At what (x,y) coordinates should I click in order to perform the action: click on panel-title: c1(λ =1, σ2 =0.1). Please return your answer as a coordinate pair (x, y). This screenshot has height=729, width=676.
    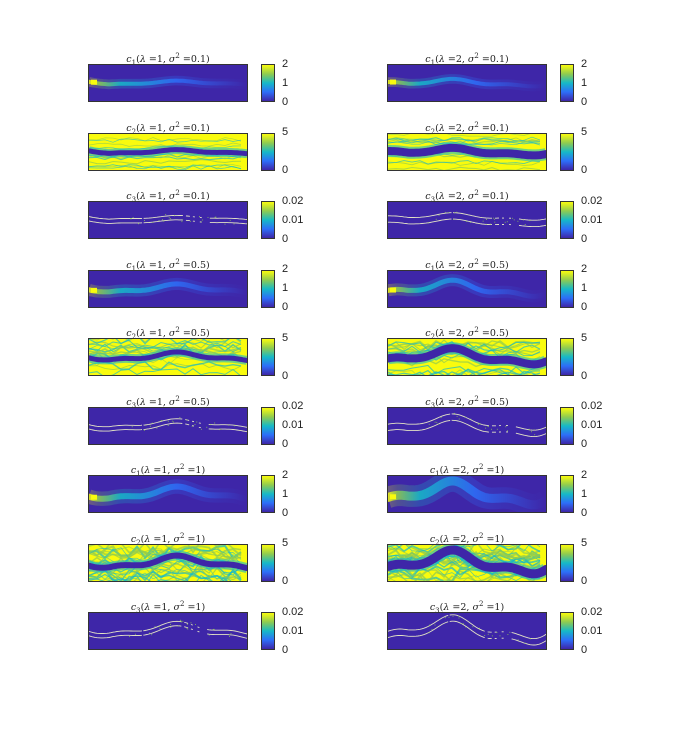
    Looking at the image, I should click on (168, 60).